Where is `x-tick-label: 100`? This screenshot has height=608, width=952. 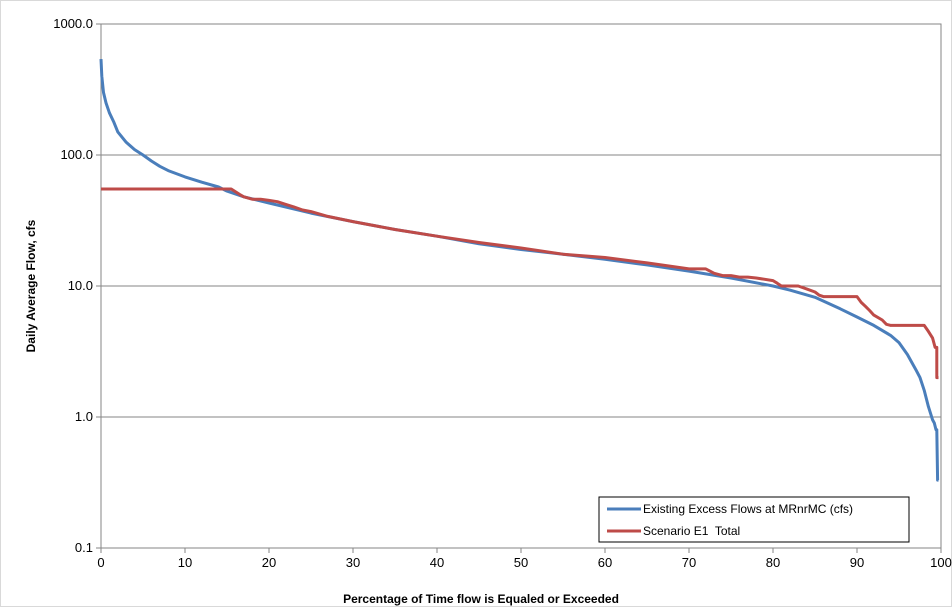 x-tick-label: 100 is located at coordinates (941, 562).